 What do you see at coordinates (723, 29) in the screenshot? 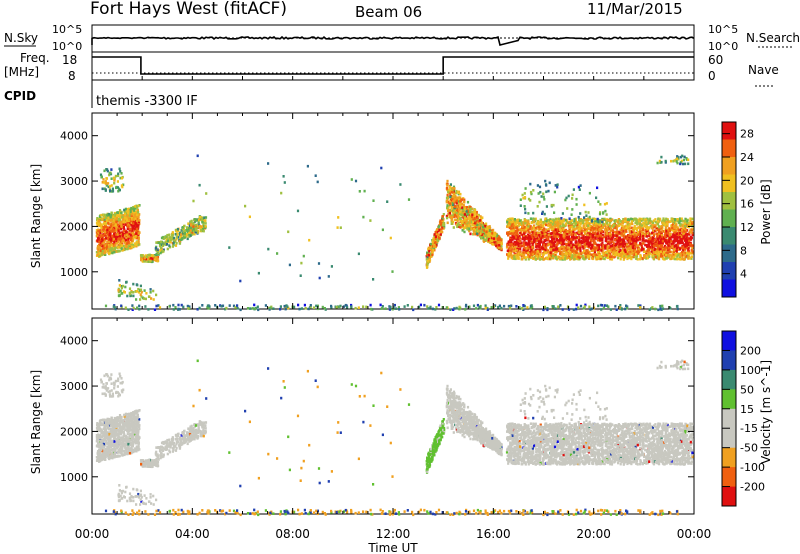
I see `noise-right-tick-top: 10^5` at bounding box center [723, 29].